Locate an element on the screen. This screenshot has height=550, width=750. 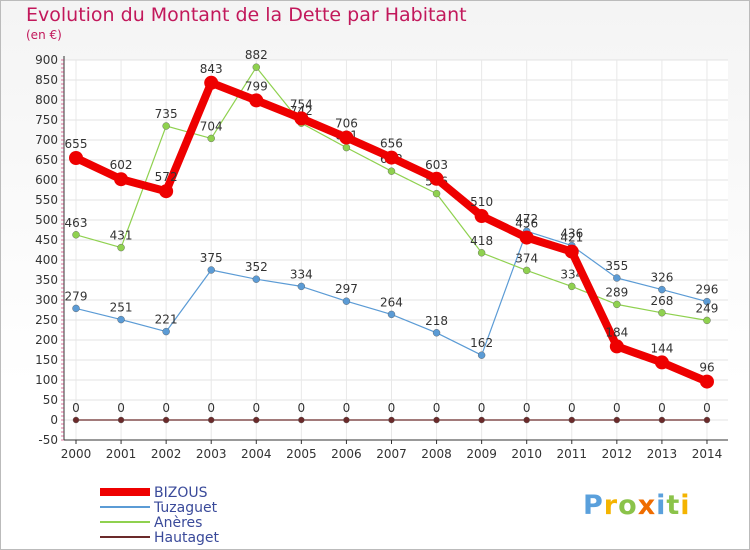
data-label-bizous: 603 is located at coordinates (436, 165).